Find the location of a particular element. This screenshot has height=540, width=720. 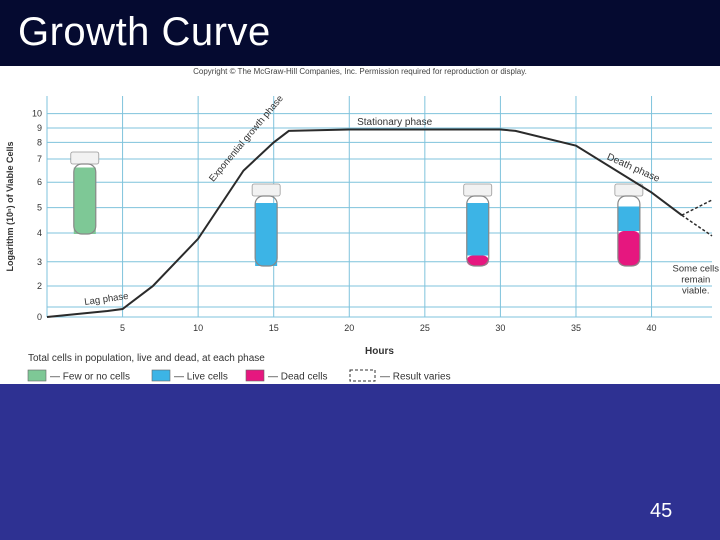

y-tick-label: 8 is located at coordinates (39, 142).